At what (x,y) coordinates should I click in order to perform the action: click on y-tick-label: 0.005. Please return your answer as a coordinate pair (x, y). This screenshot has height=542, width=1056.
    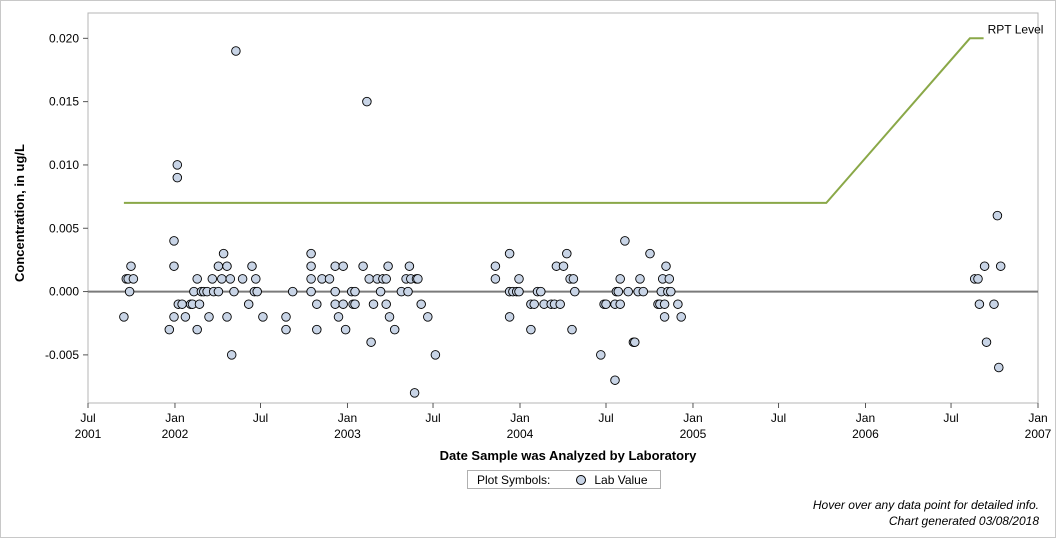
    Looking at the image, I should click on (64, 228).